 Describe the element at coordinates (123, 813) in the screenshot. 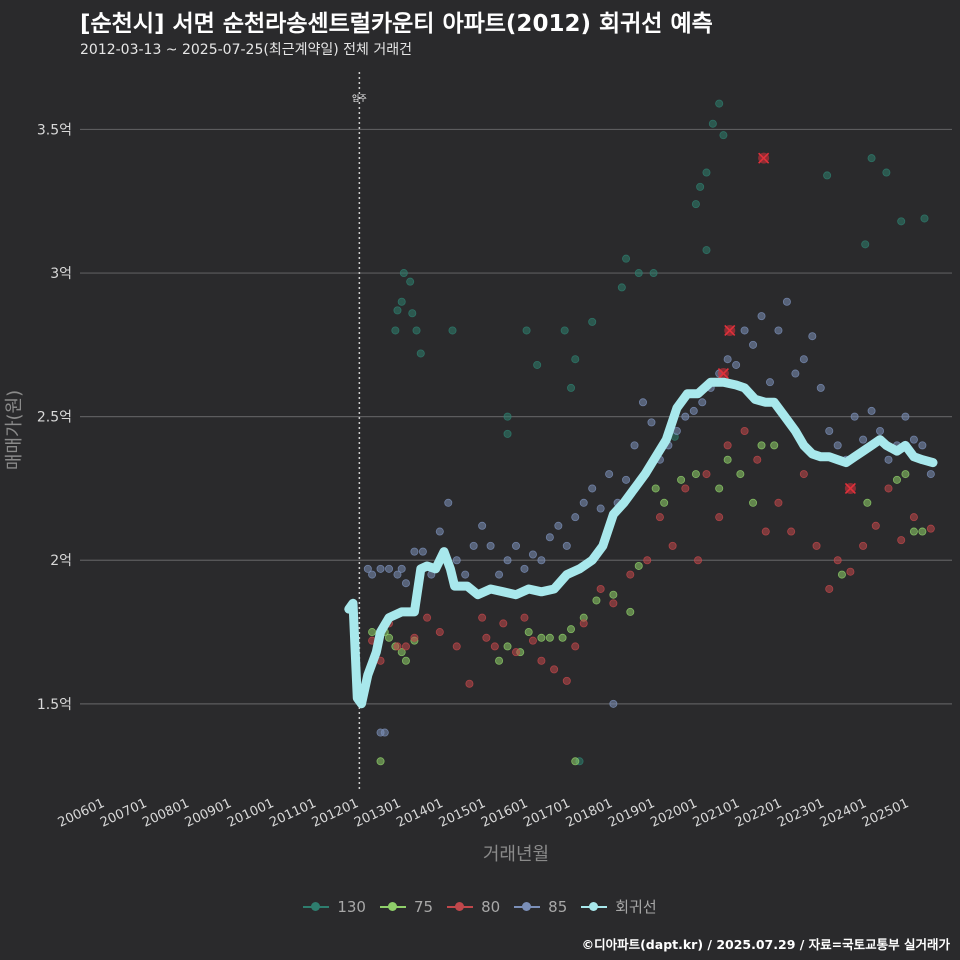

I see `x-tick-label: 200701` at that location.